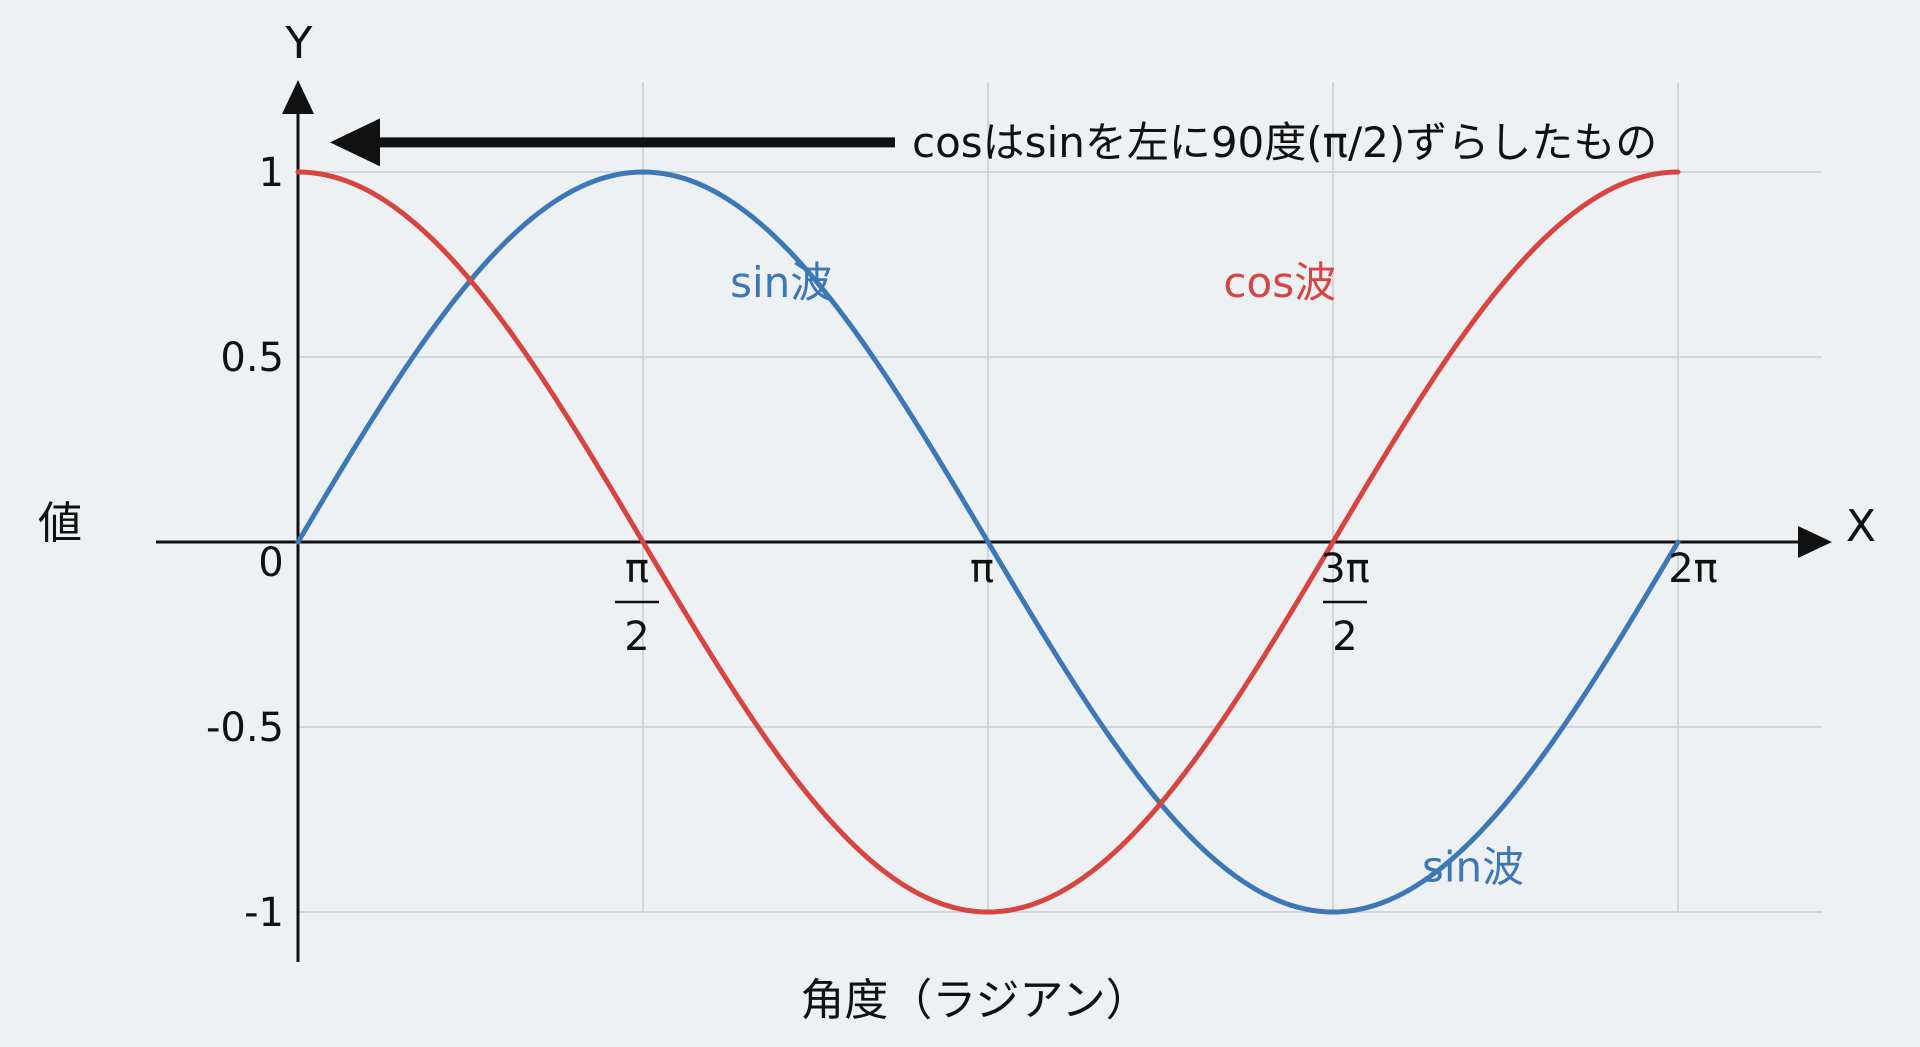 This screenshot has height=1047, width=1920. I want to click on y-tick-label: 1, so click(271, 173).